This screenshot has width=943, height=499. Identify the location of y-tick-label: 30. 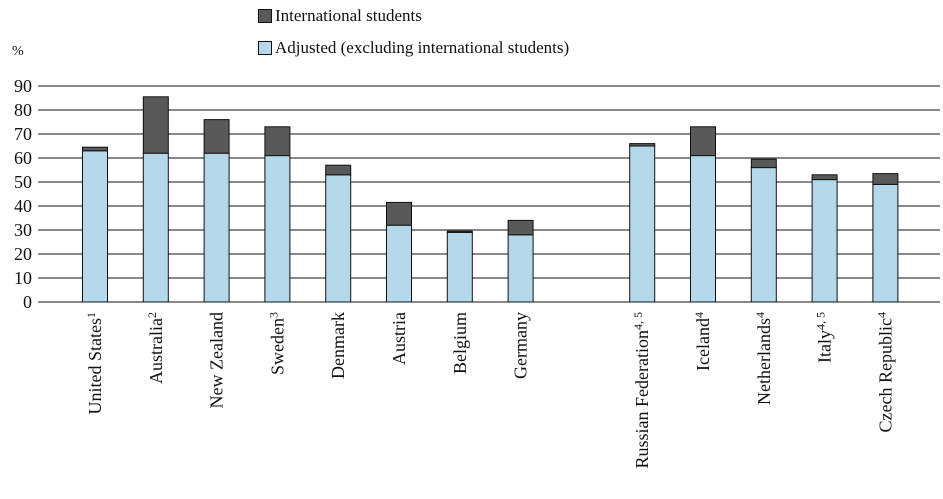
(23, 230).